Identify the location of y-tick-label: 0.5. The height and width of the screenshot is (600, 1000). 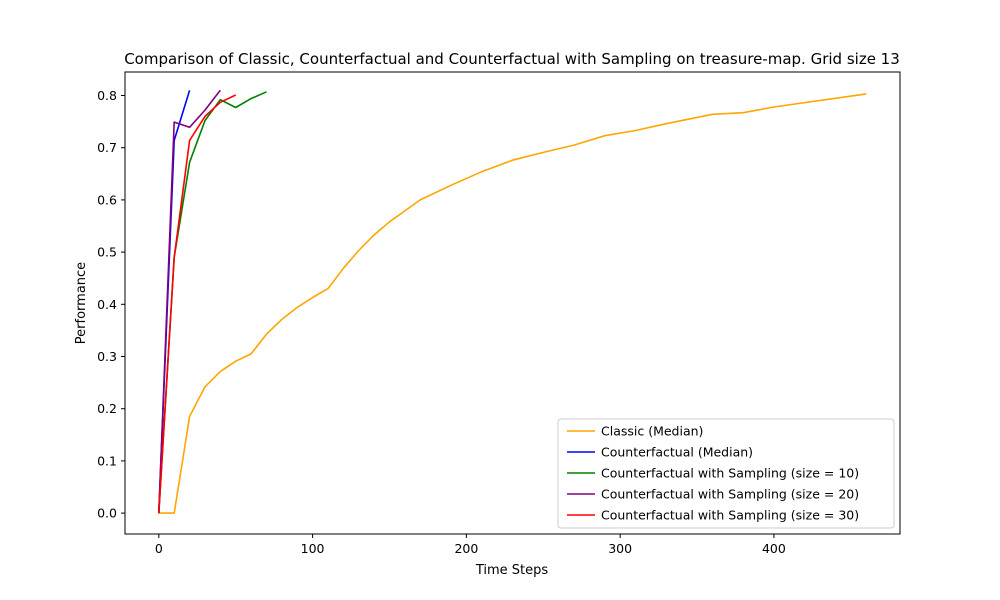
(107, 252).